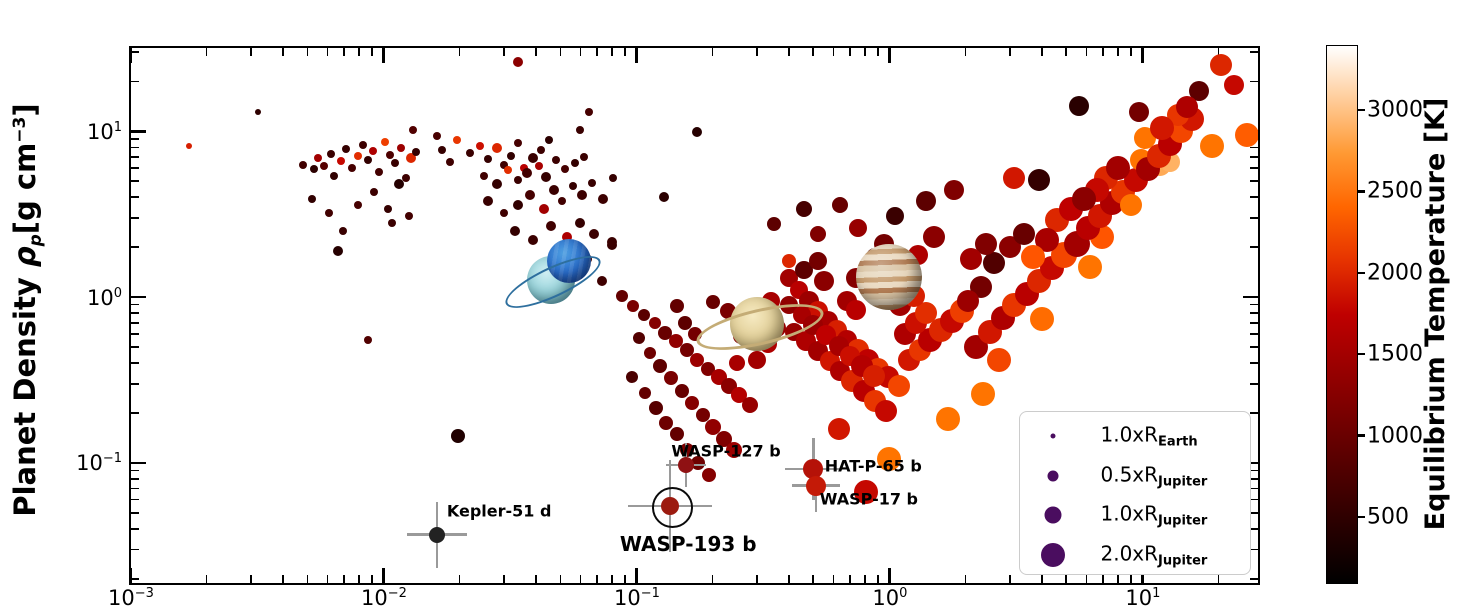  Describe the element at coordinates (99, 463) in the screenshot. I see `y-tick-label: 10−1` at that location.